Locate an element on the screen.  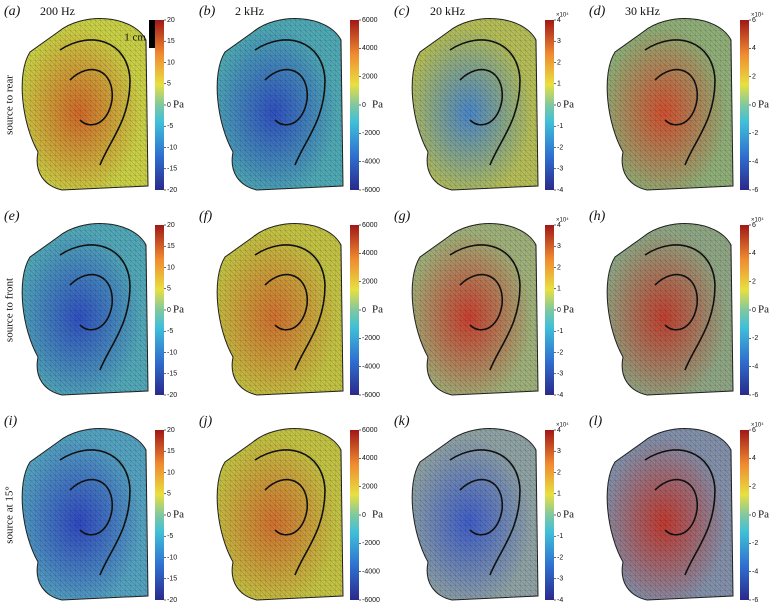
panel-label: (c) is located at coordinates (402, 11).